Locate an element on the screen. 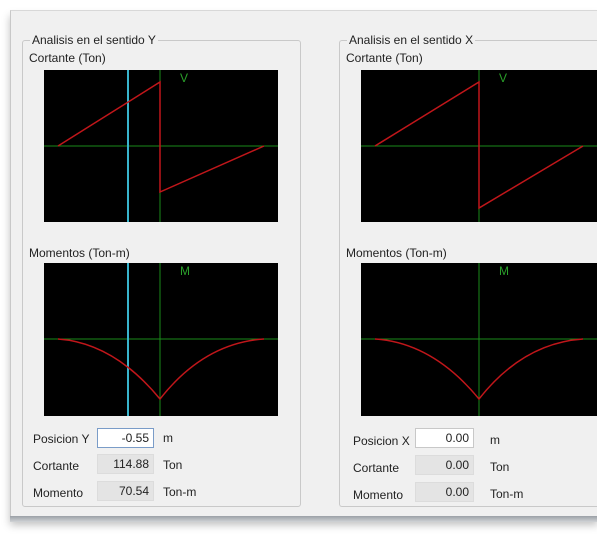  moment-plot-y-svg: M is located at coordinates (161, 339).